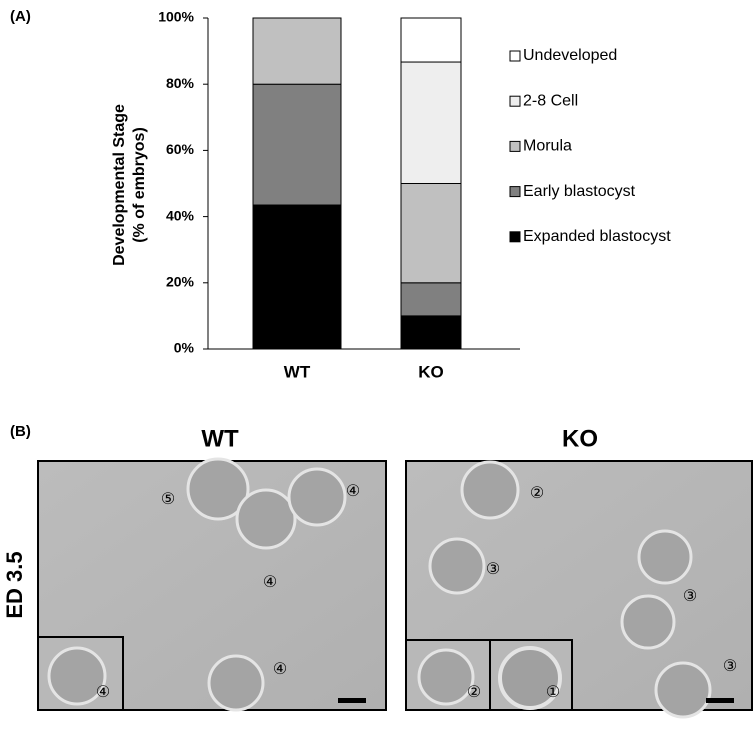  I want to click on x-tick-label: KO, so click(431, 371).